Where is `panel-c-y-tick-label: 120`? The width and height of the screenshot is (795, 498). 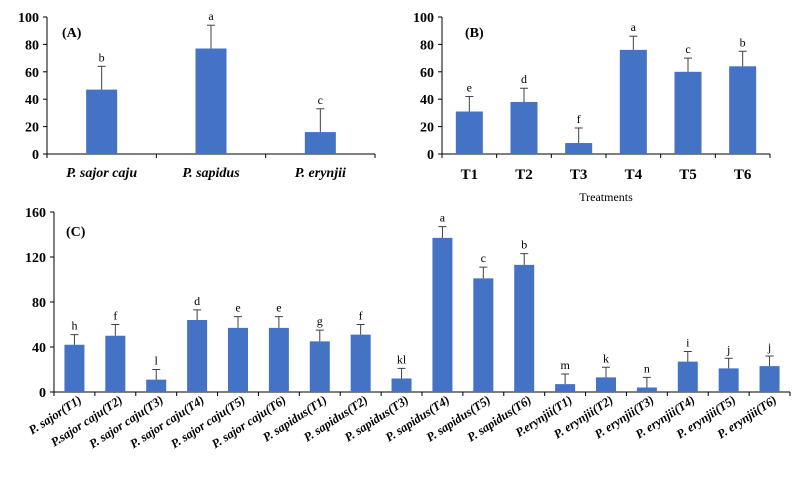 panel-c-y-tick-label: 120 is located at coordinates (35, 258).